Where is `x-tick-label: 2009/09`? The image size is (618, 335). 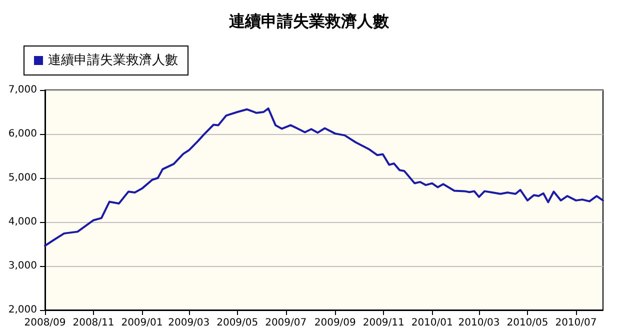
x-tick-label: 2009/09 is located at coordinates (335, 323).